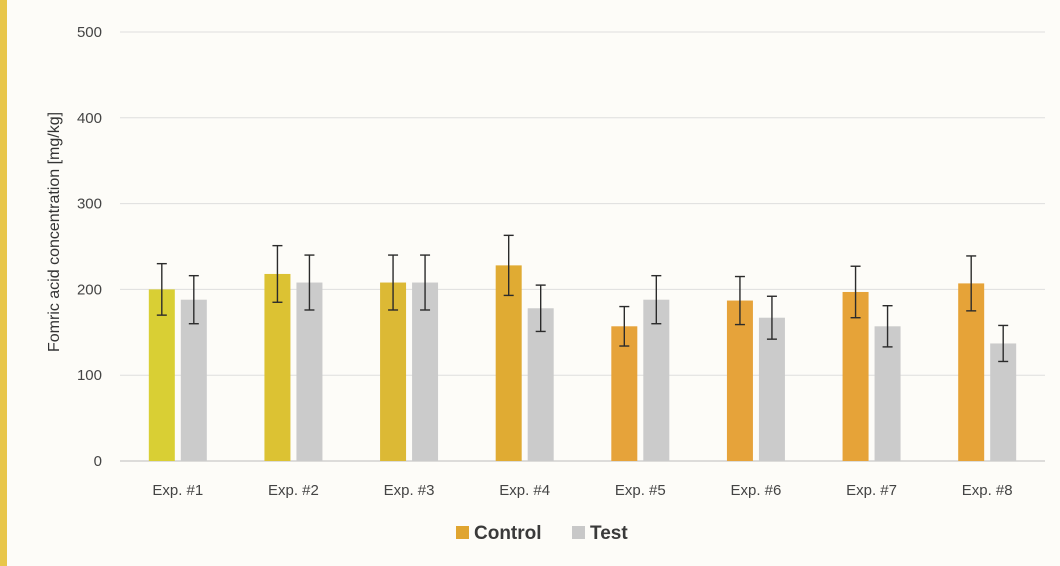 This screenshot has height=566, width=1060. Describe the element at coordinates (89, 118) in the screenshot. I see `y-tick-label: 400` at that location.